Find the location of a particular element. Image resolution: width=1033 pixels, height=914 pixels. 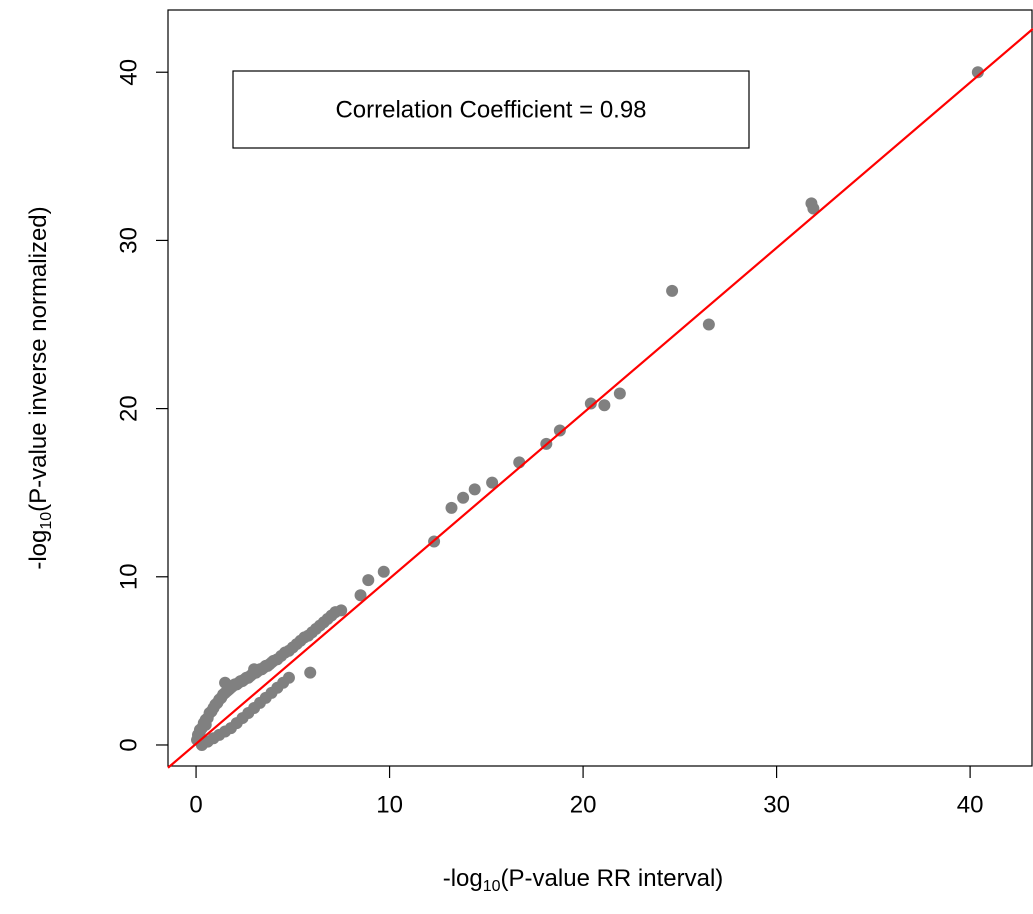

y-axis-label: -log10(P-value inverse normalized) is located at coordinates (40, 387).